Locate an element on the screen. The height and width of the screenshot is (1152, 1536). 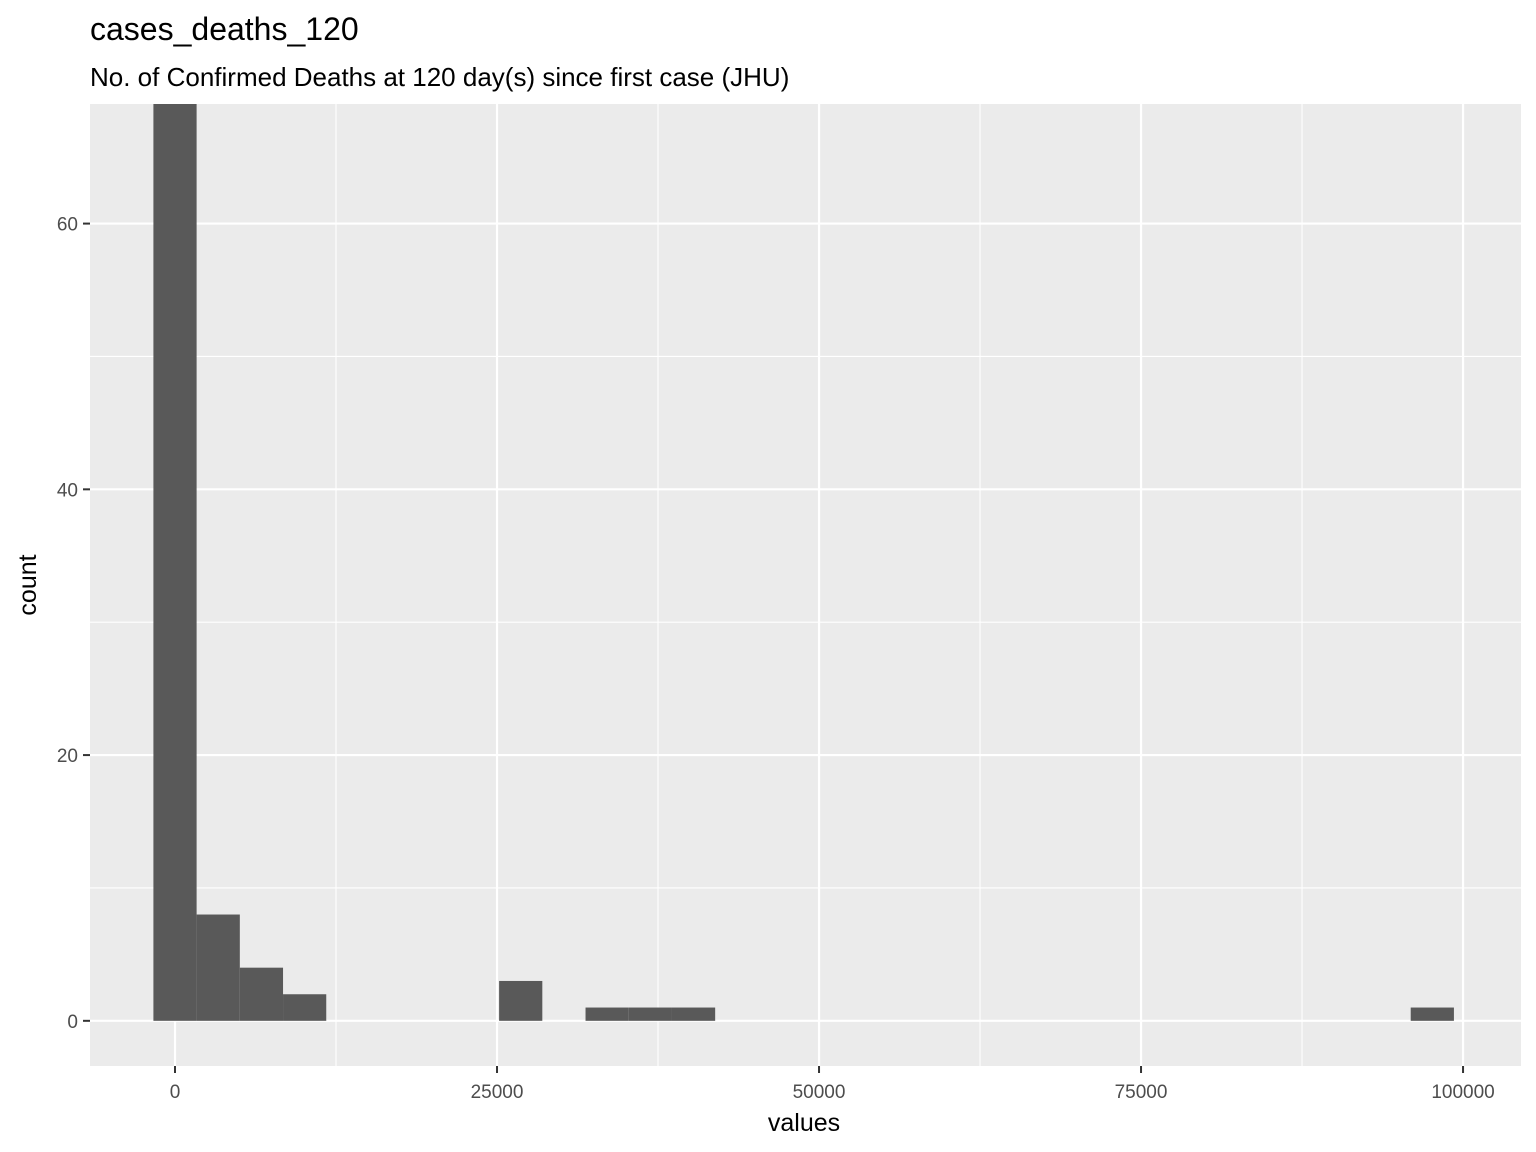
x-tick-label: 25000 is located at coordinates (497, 1092).